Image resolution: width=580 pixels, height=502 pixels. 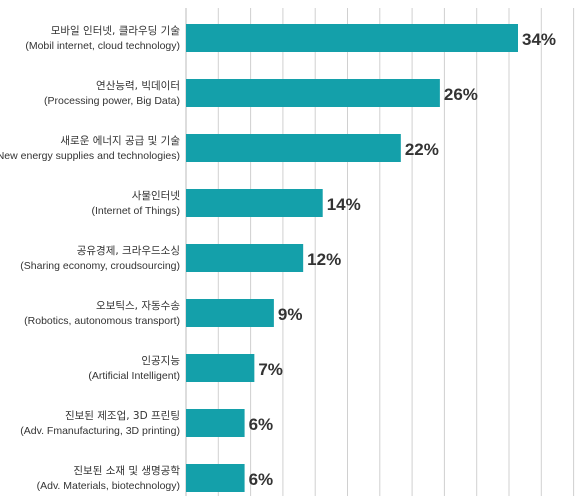 What do you see at coordinates (108, 486) in the screenshot?
I see `category-label-en: (Adv. Materials, biotechnology)` at bounding box center [108, 486].